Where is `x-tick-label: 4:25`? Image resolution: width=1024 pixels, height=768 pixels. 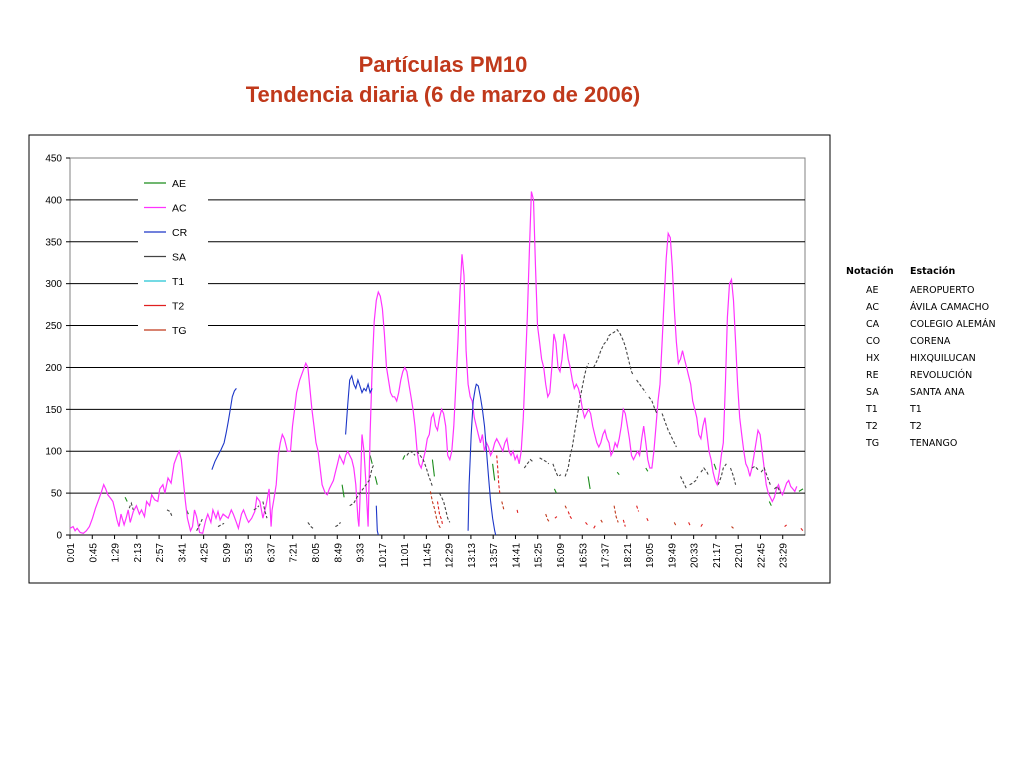
x-tick-label: 4:25 is located at coordinates (205, 553).